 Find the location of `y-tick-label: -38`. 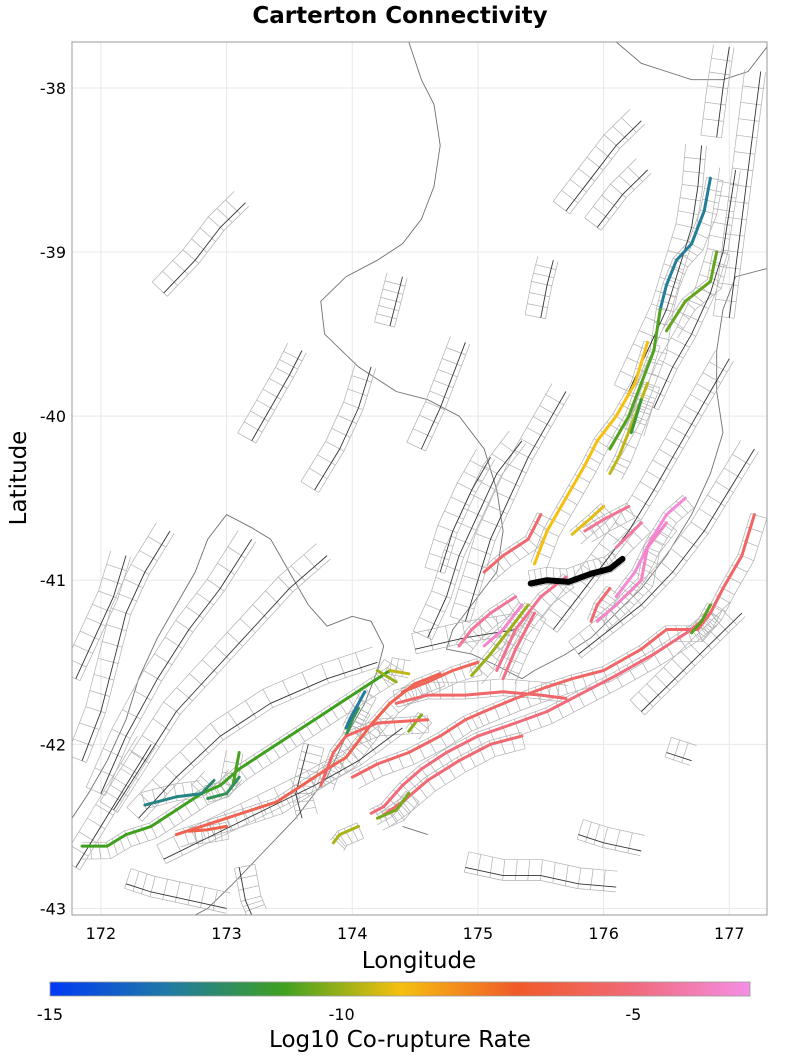

y-tick-label: -38 is located at coordinates (53, 88).